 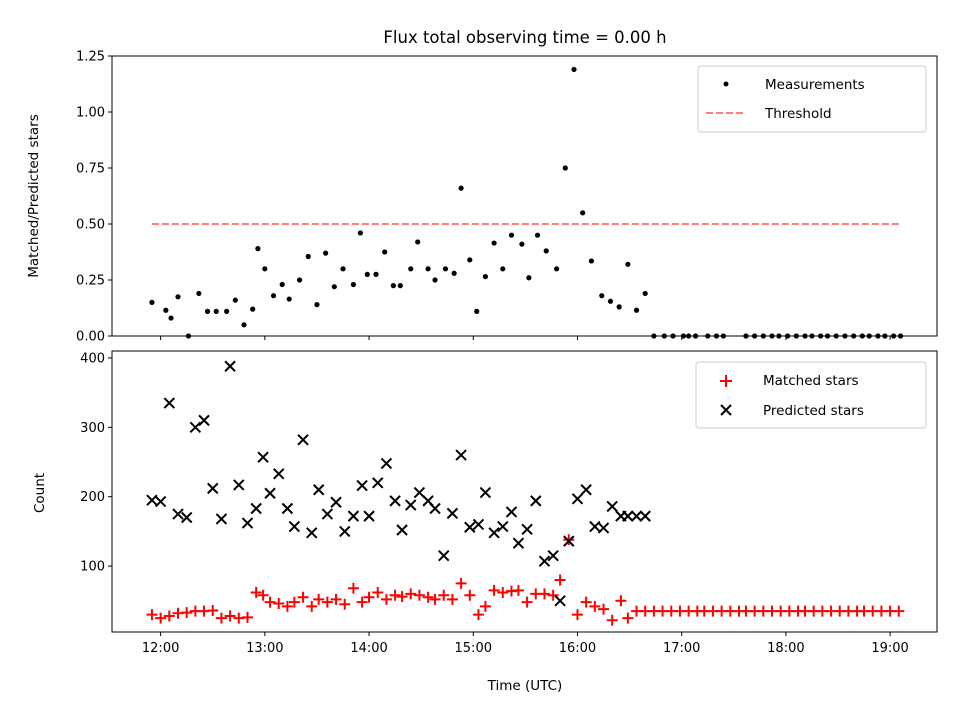 I want to click on bottom-y-axis-label: Count, so click(x=40, y=493).